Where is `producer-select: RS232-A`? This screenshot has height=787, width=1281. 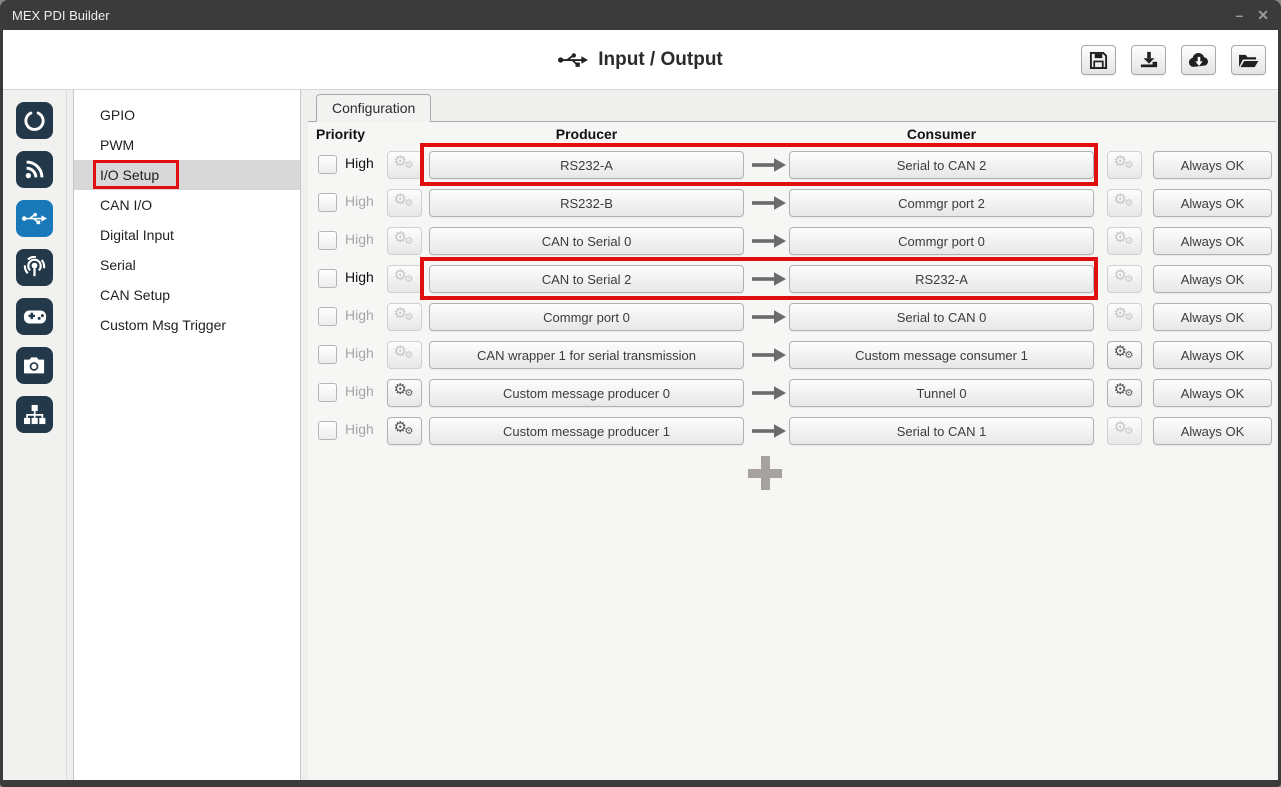
producer-select: RS232-A is located at coordinates (586, 165).